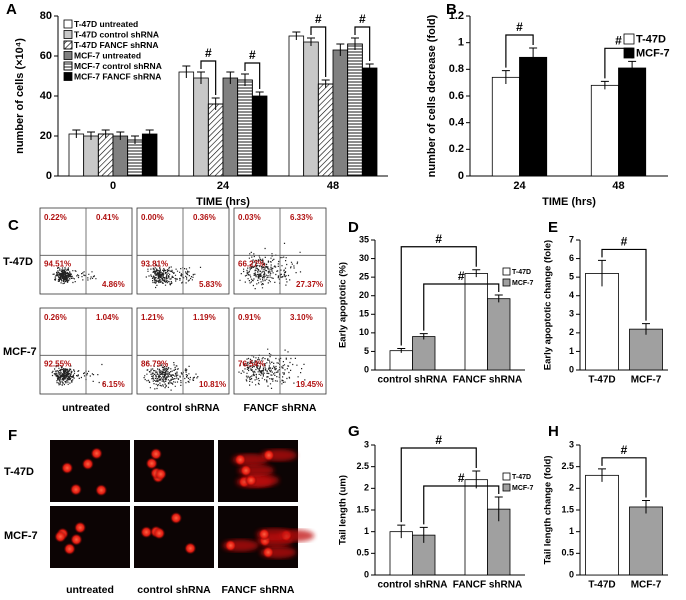 This screenshot has width=686, height=600. Describe the element at coordinates (154, 263) in the screenshot. I see `quadrant-percent: 93.81%` at that location.